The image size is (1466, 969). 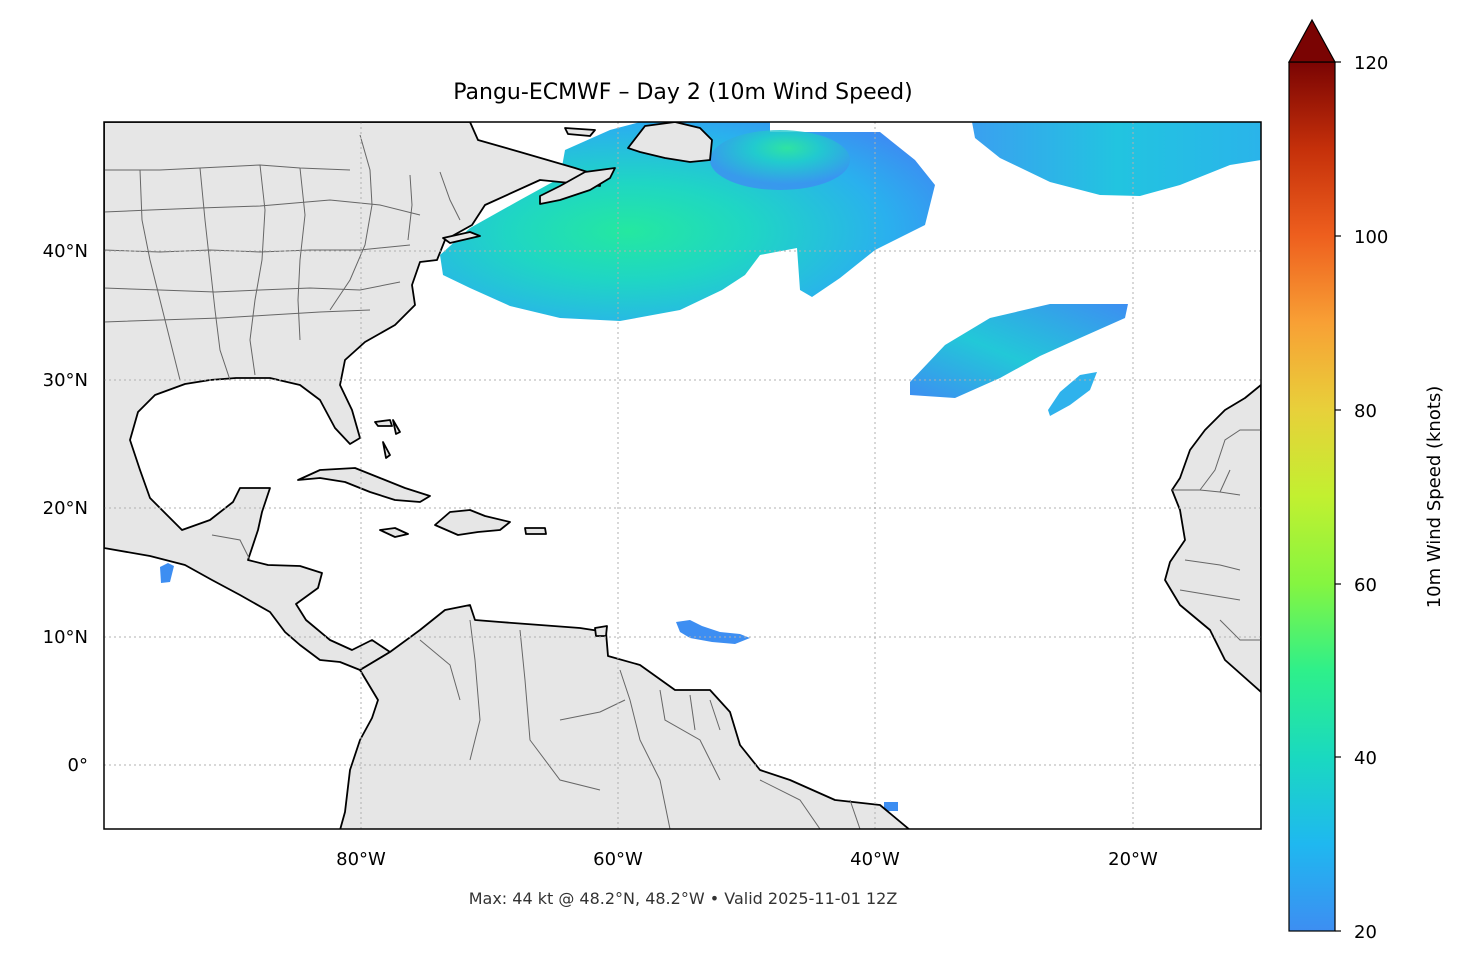 What do you see at coordinates (65, 637) in the screenshot?
I see `lat-tick-10: 10°N` at bounding box center [65, 637].